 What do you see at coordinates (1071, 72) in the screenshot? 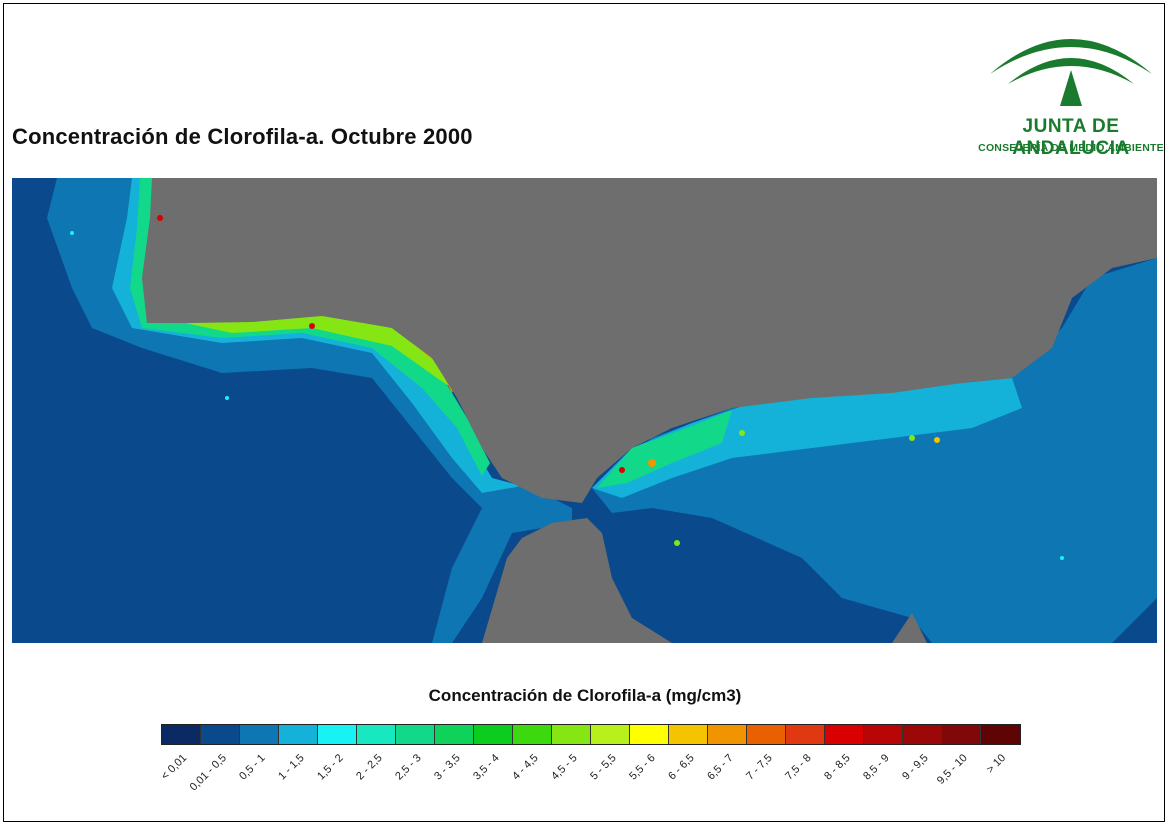
I see `logo-emblem-icon` at bounding box center [1071, 72].